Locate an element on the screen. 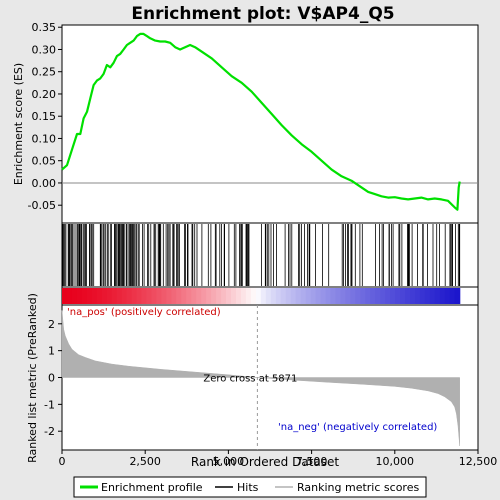 This screenshot has height=500, width=500. na-pos-label: 'na_pos' (positively correlated) is located at coordinates (144, 312).